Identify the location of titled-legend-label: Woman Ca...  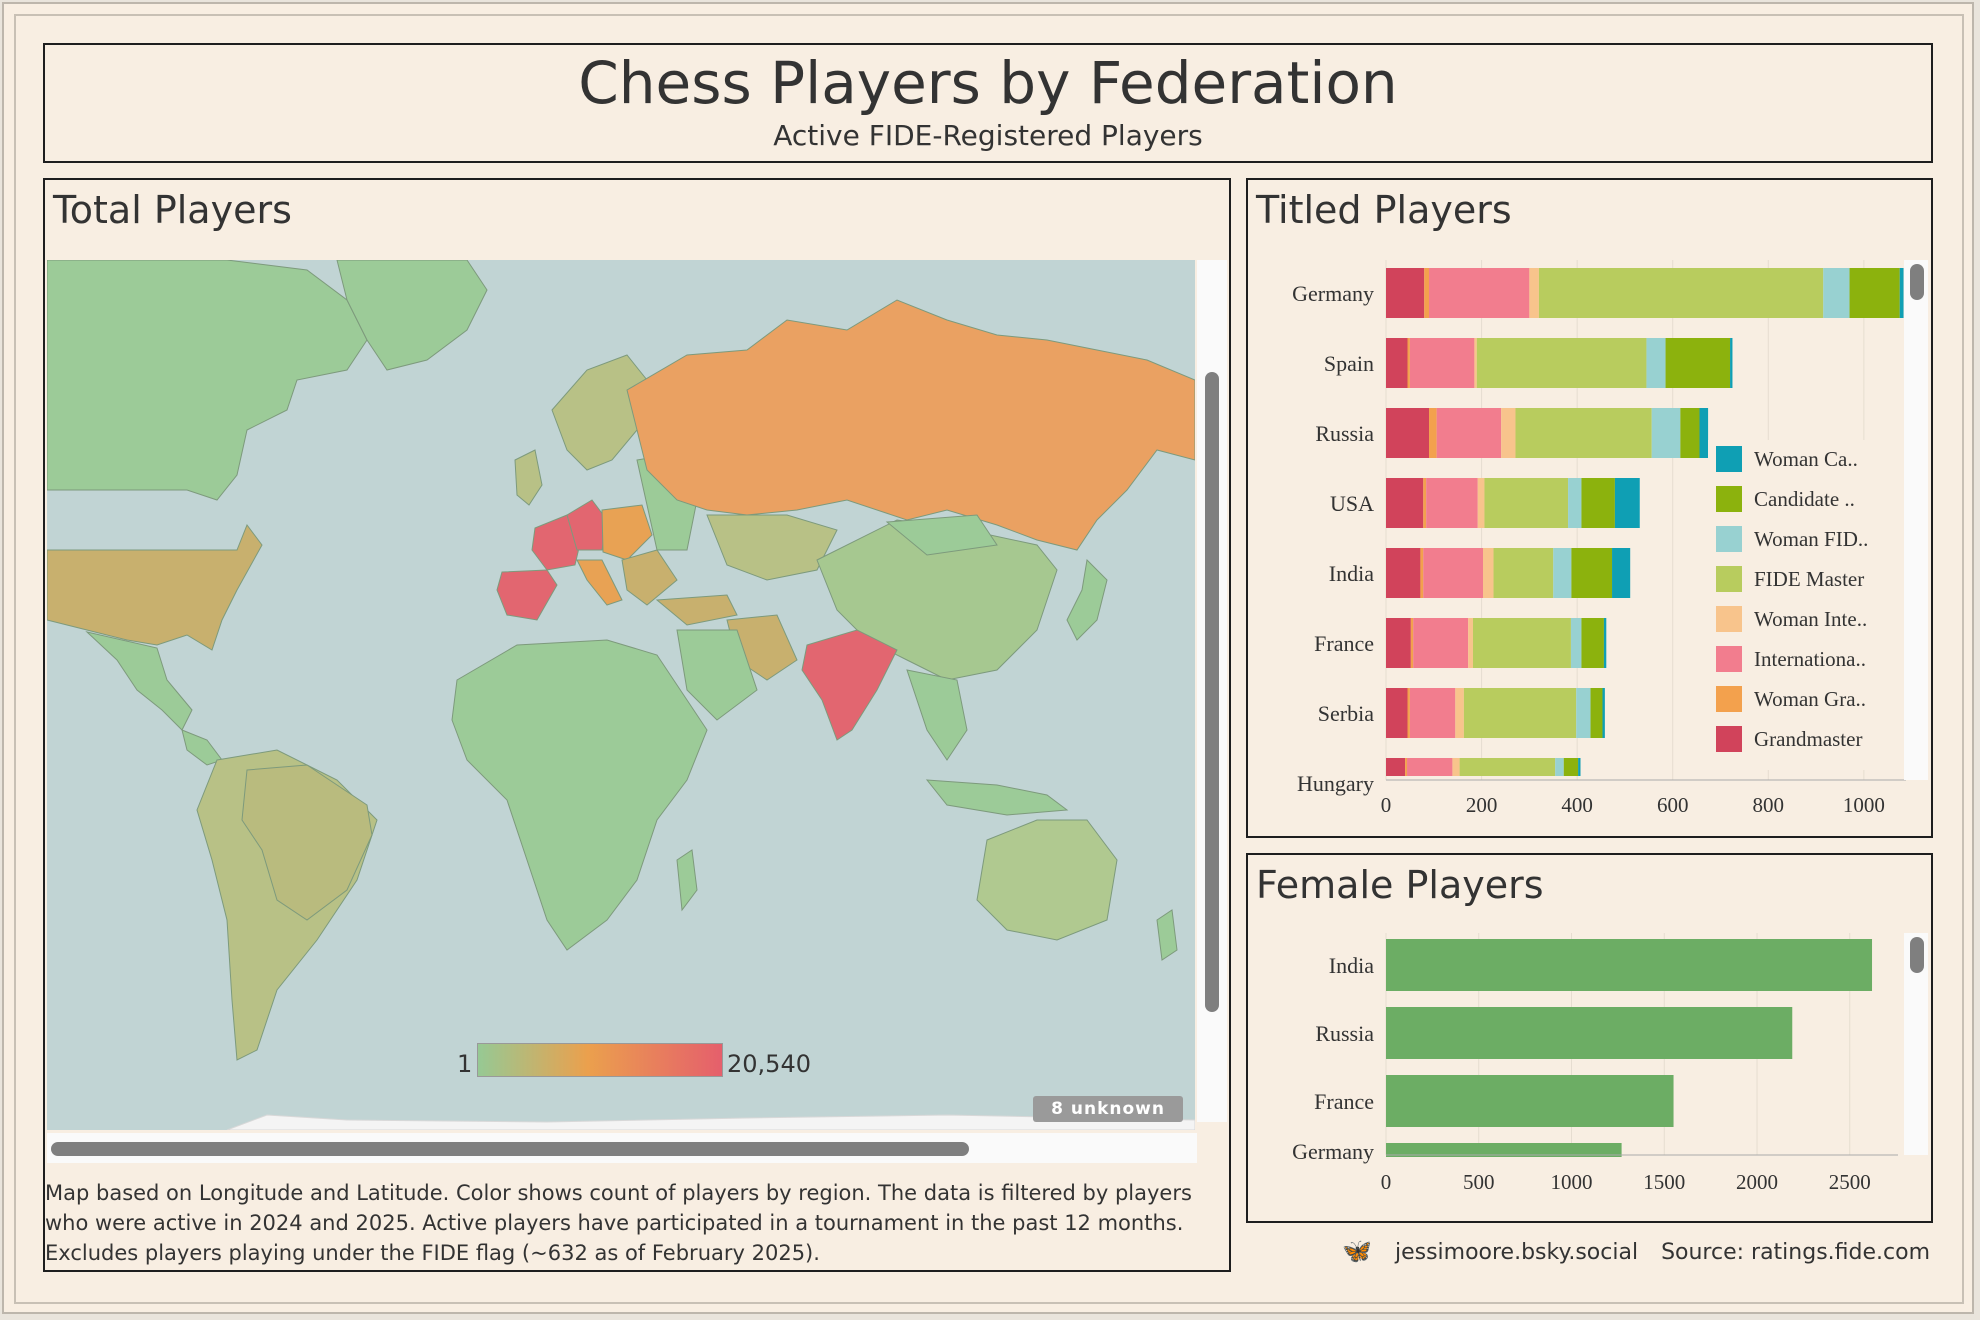
(1806, 459).